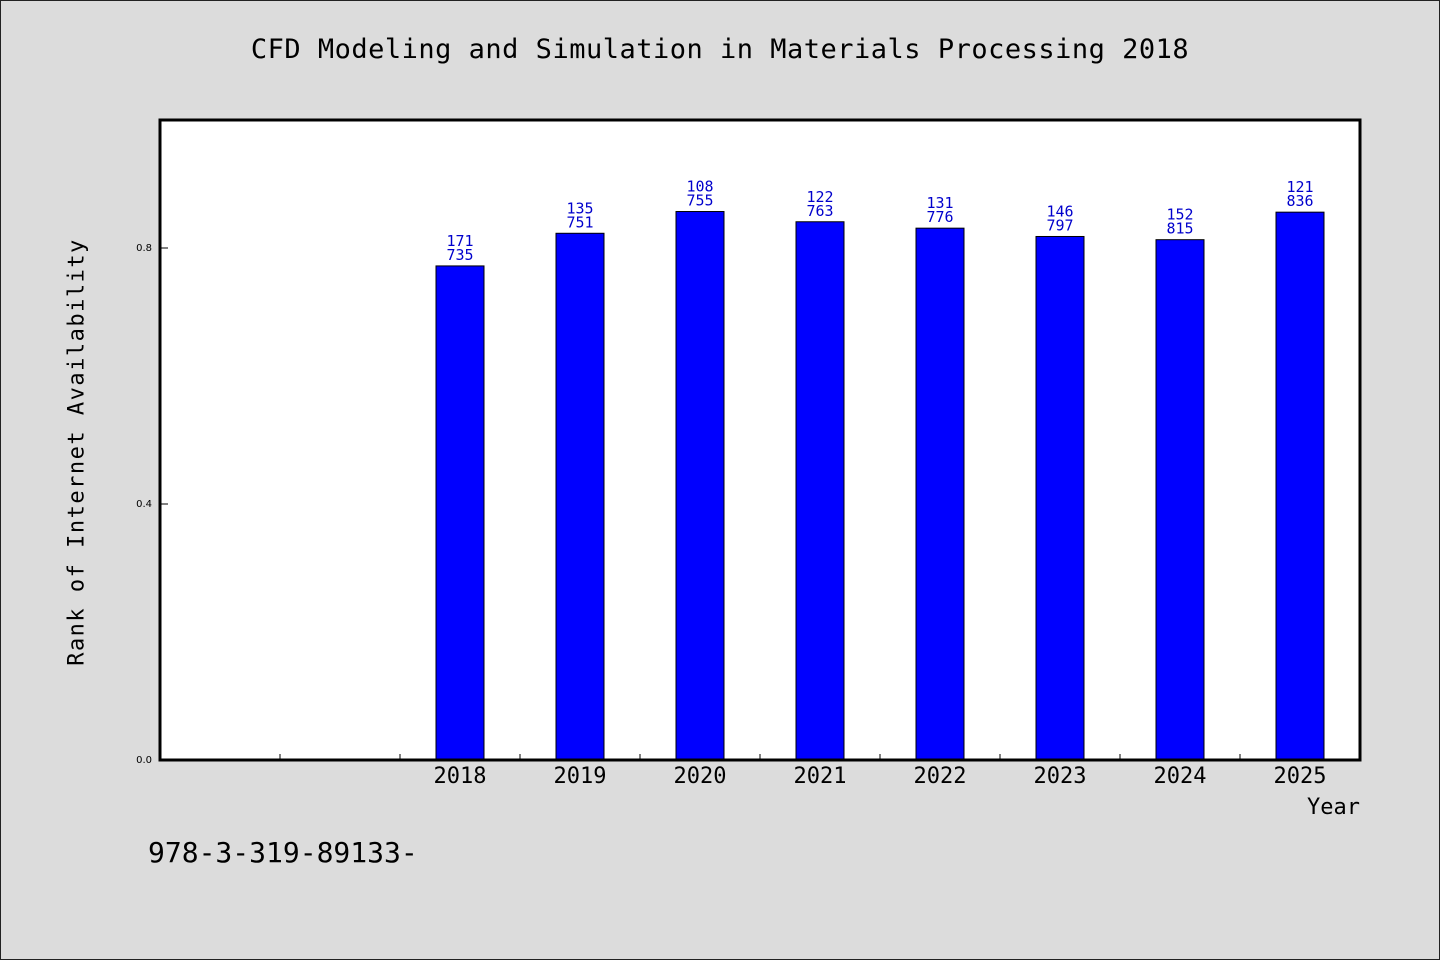  I want to click on bar-2018, so click(460, 513).